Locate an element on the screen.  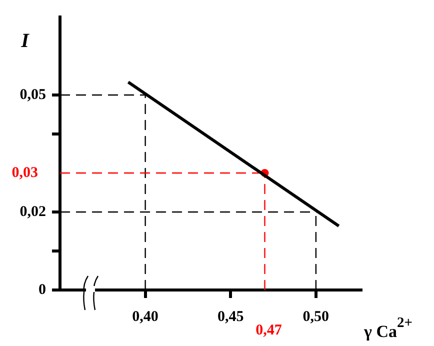
x-tick-label: 0,40 is located at coordinates (145, 316).